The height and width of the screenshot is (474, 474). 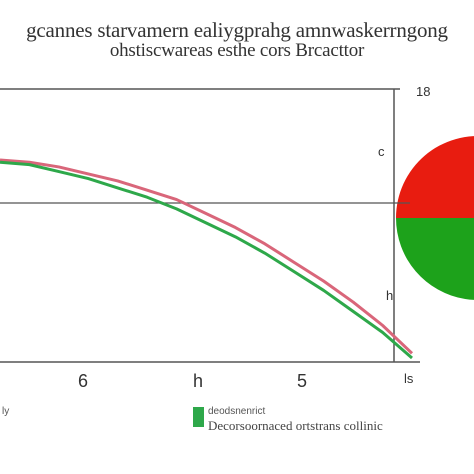 What do you see at coordinates (236, 411) in the screenshot?
I see `legend-small-text: deodsnenrict` at bounding box center [236, 411].